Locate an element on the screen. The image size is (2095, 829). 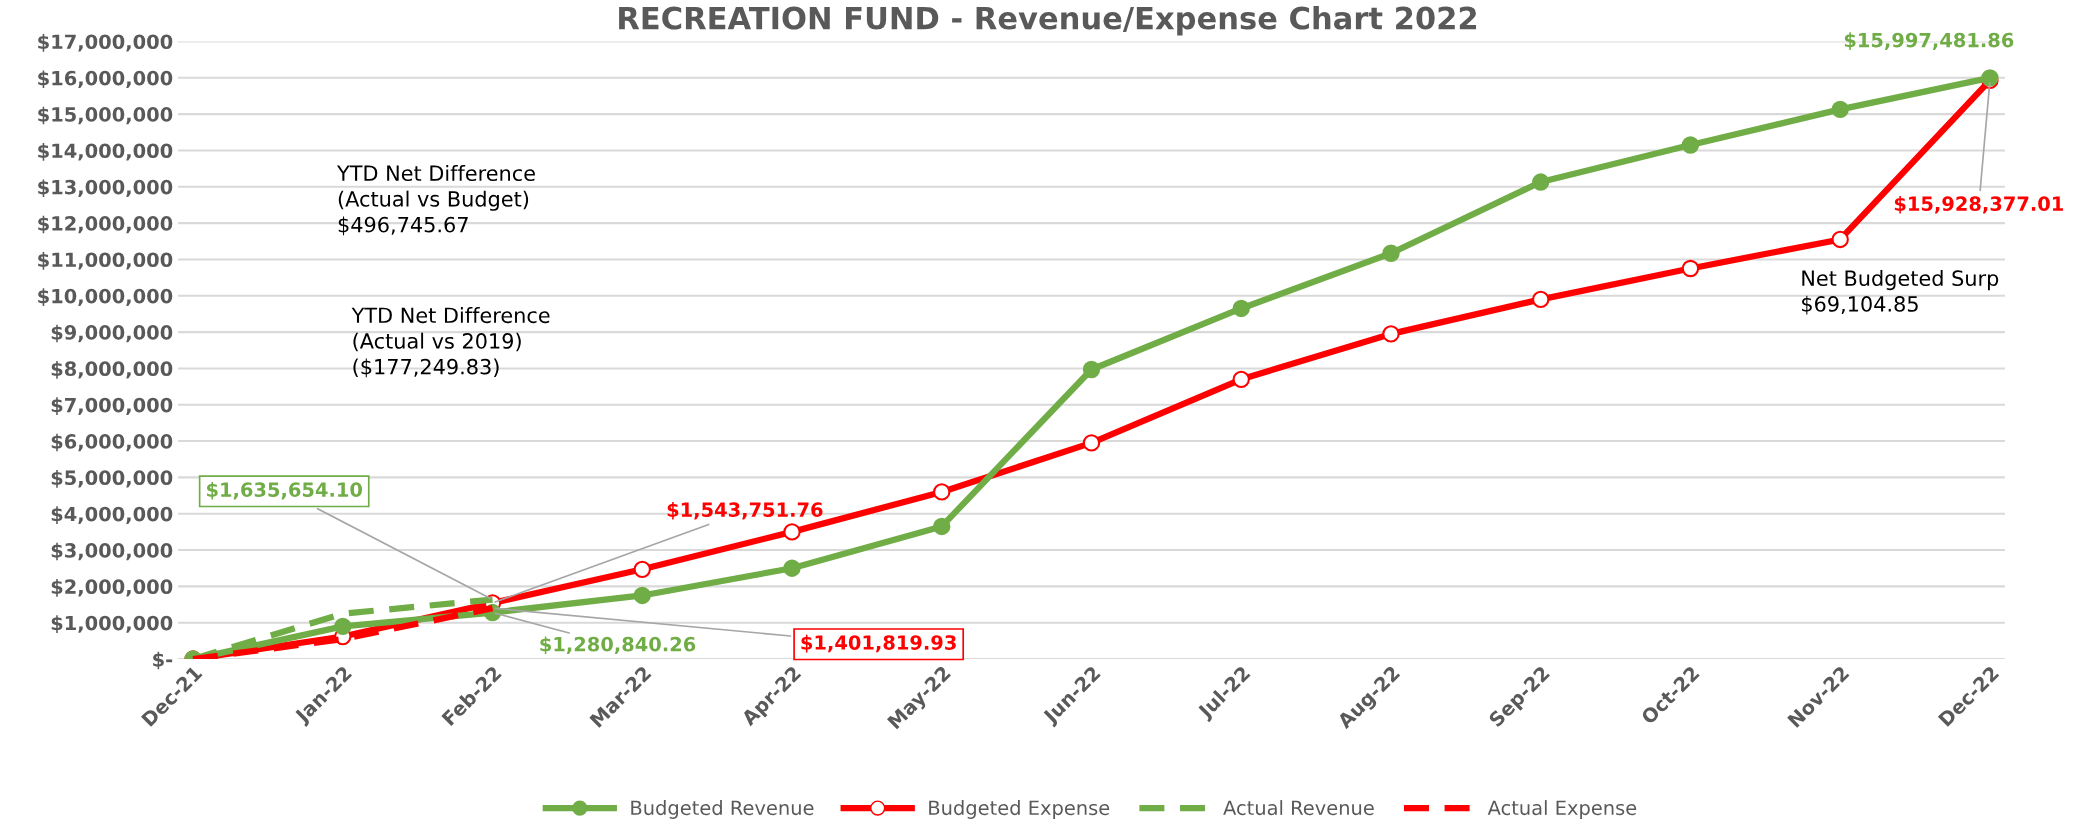
y-tick-label: $16,000,000 is located at coordinates (105, 79).